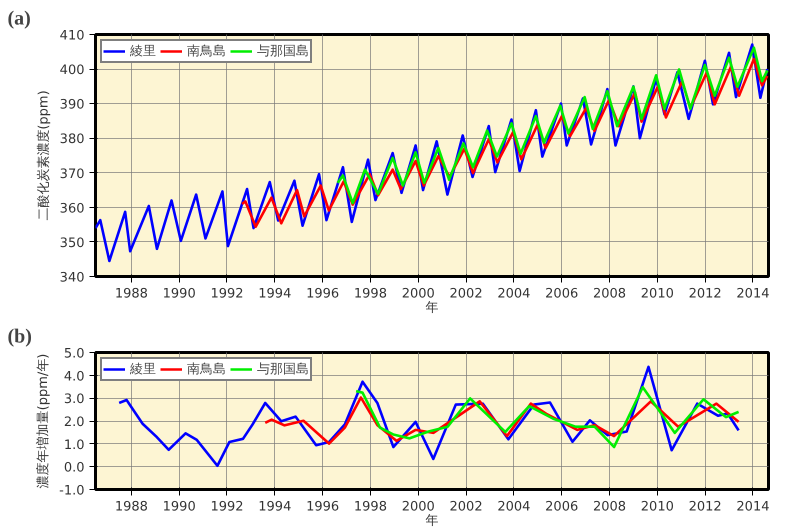 The height and width of the screenshot is (531, 790). What do you see at coordinates (44, 155) in the screenshot?
I see `y-axis-title: 二酸化炭素濃度(ppm)` at bounding box center [44, 155].